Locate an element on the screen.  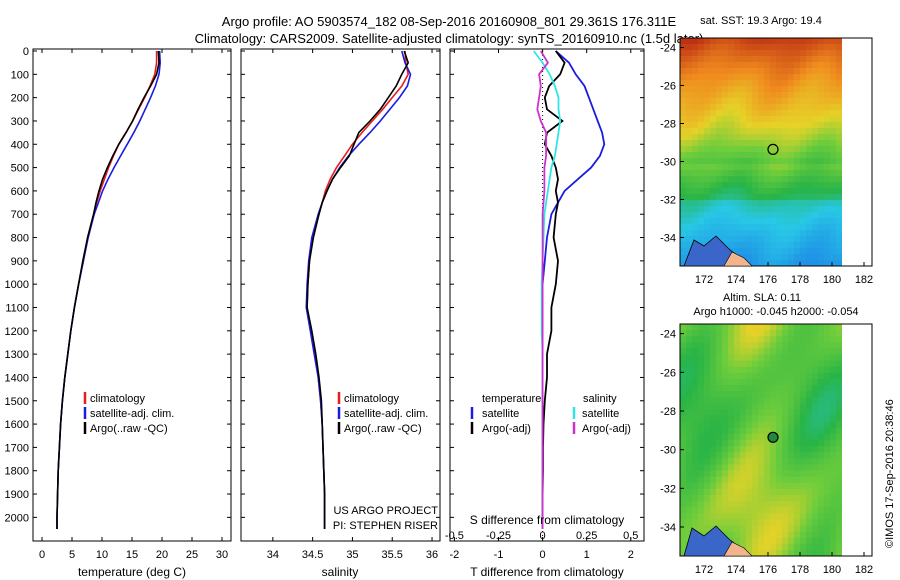
temperature-tick-label: 20 is located at coordinates (162, 555).